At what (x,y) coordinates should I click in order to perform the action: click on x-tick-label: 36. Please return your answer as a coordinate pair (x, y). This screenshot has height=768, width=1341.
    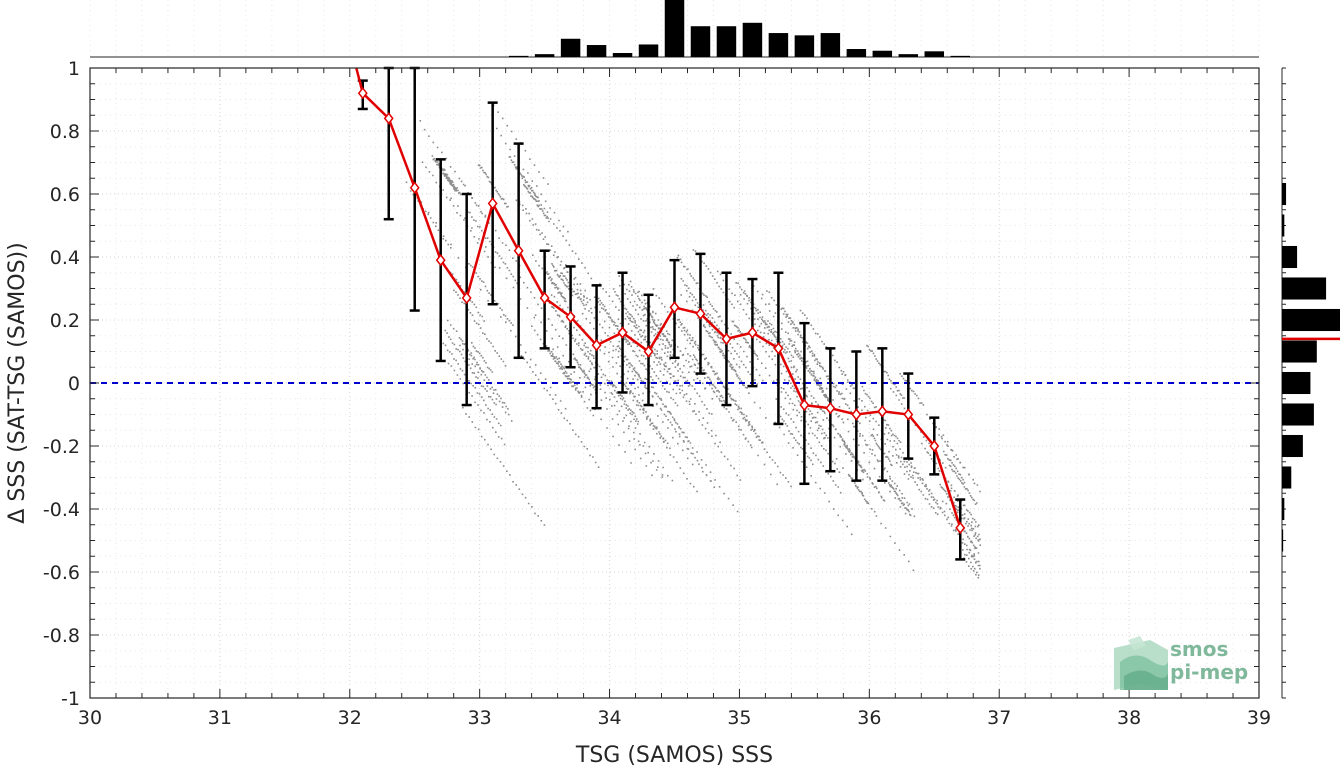
    Looking at the image, I should click on (869, 718).